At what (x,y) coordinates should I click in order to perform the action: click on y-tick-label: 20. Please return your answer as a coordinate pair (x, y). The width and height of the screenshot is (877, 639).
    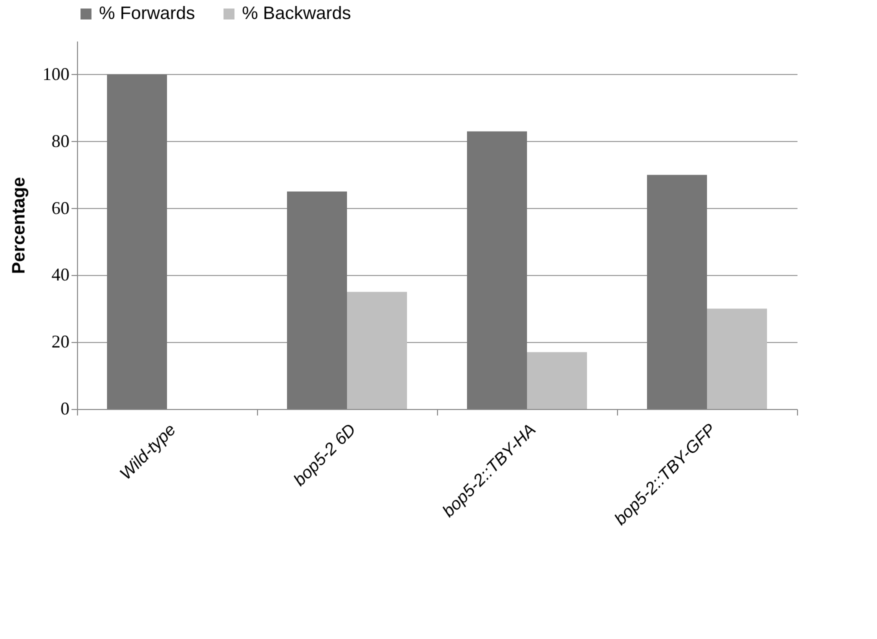
    Looking at the image, I should click on (61, 342).